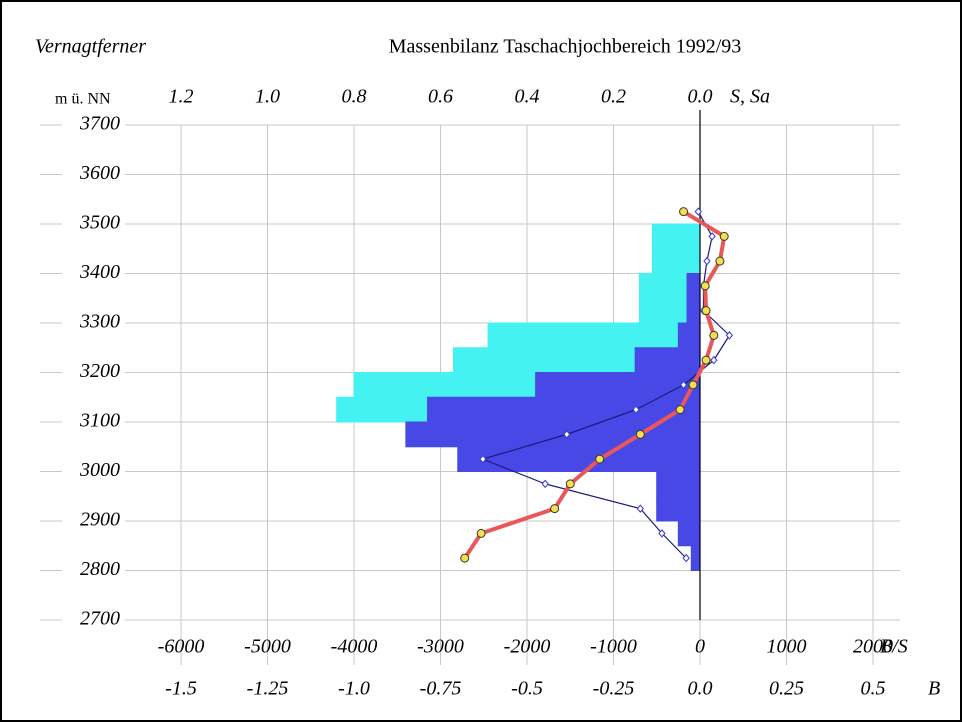  What do you see at coordinates (99, 272) in the screenshot?
I see `y-tick-label: 3400` at bounding box center [99, 272].